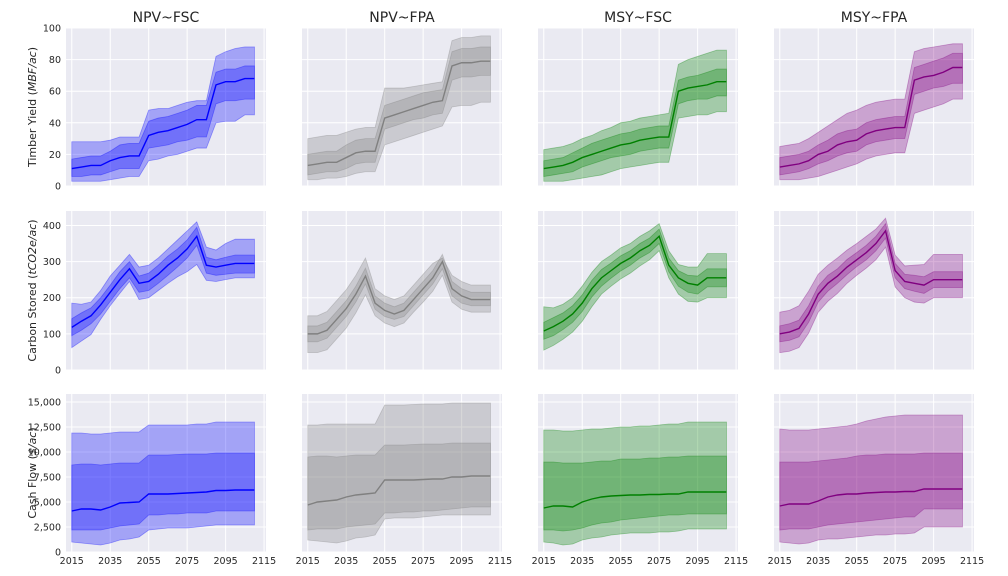 Image resolution: width=1008 pixels, height=576 pixels. What do you see at coordinates (47, 478) in the screenshot?
I see `y-tick-label: 7,500` at bounding box center [47, 478].